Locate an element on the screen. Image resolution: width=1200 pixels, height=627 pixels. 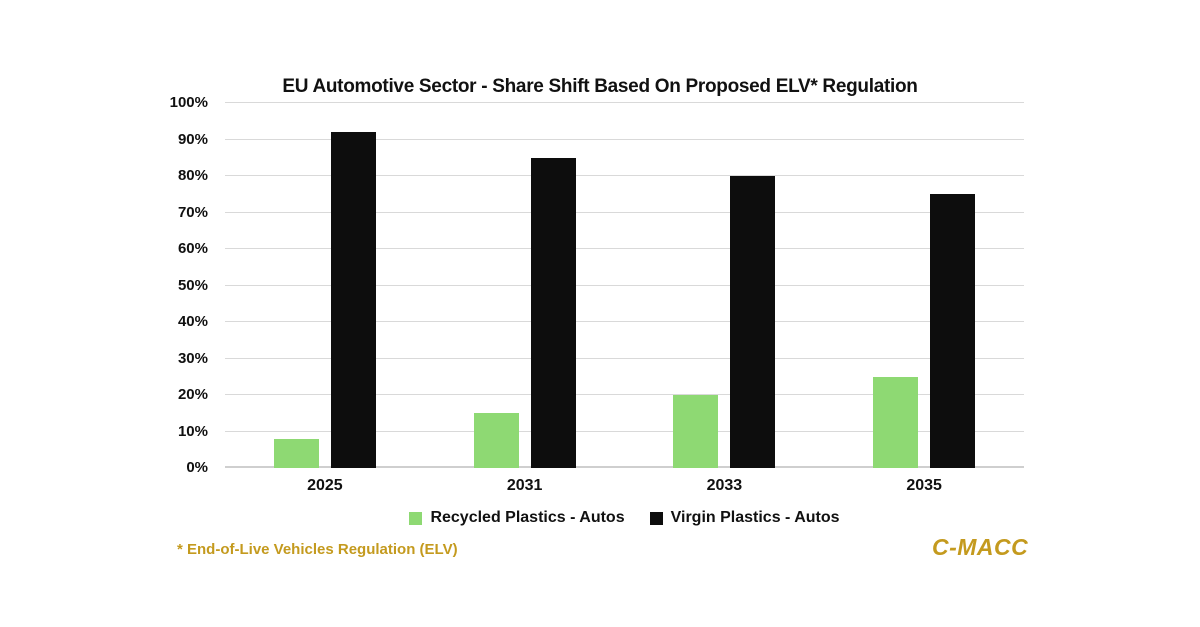
x-axis: 2025 2031 2033 2035 is located at coordinates (624, 486).